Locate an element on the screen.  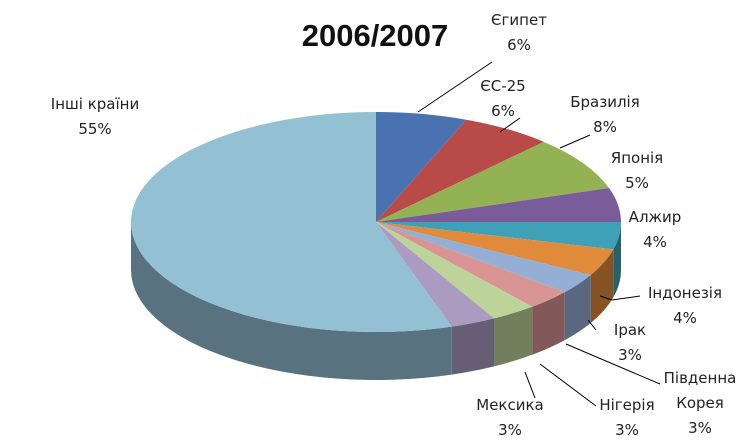
data-label: Ірак 3% is located at coordinates (630, 343).